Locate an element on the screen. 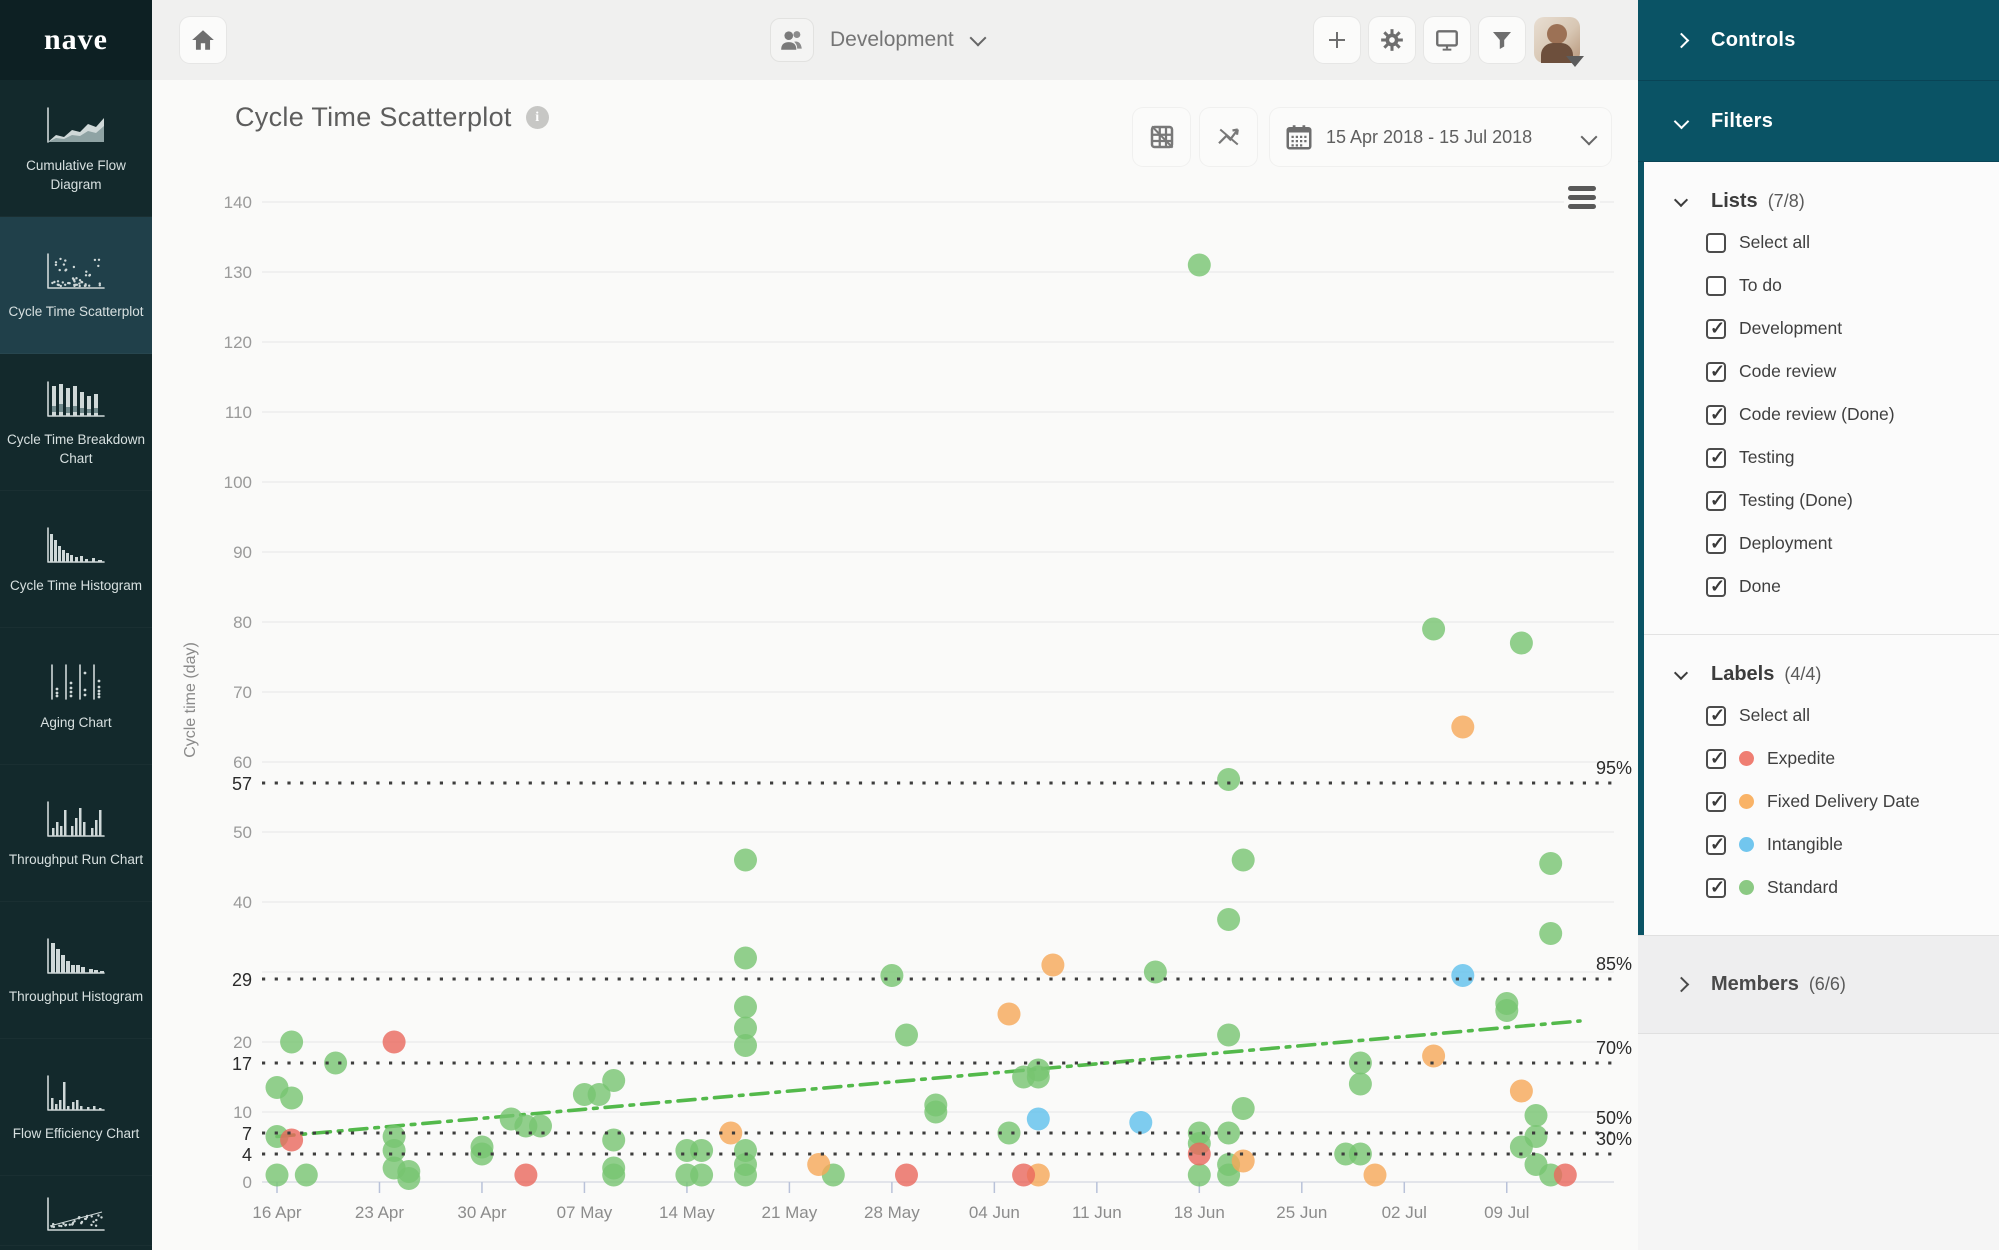 This screenshot has height=1250, width=1999. date-range-picker: 15 Apr 2018 - 15 Jul 2018 is located at coordinates (1440, 137).